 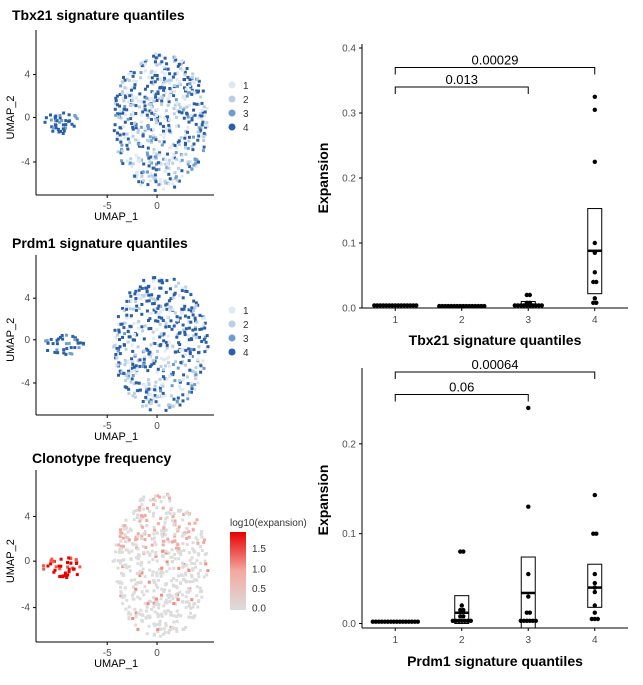 I want to click on p-value-label: 0.013, so click(x=461, y=79).